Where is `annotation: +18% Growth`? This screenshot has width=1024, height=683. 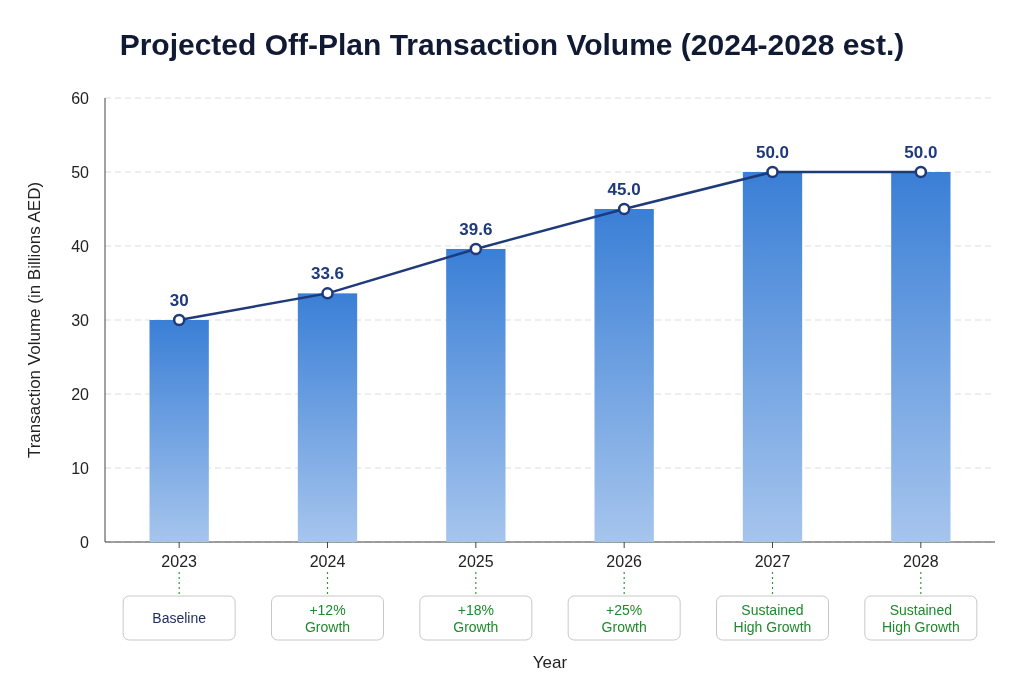 annotation: +18% Growth is located at coordinates (476, 618).